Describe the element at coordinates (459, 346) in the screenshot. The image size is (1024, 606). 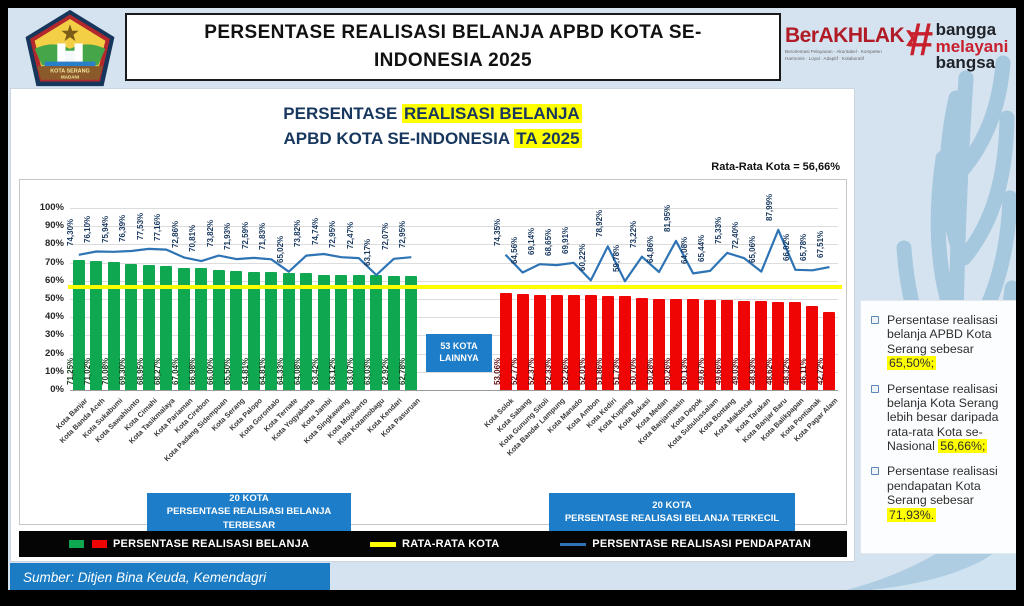
I see `other-cities-line1: 53 KOTA` at that location.